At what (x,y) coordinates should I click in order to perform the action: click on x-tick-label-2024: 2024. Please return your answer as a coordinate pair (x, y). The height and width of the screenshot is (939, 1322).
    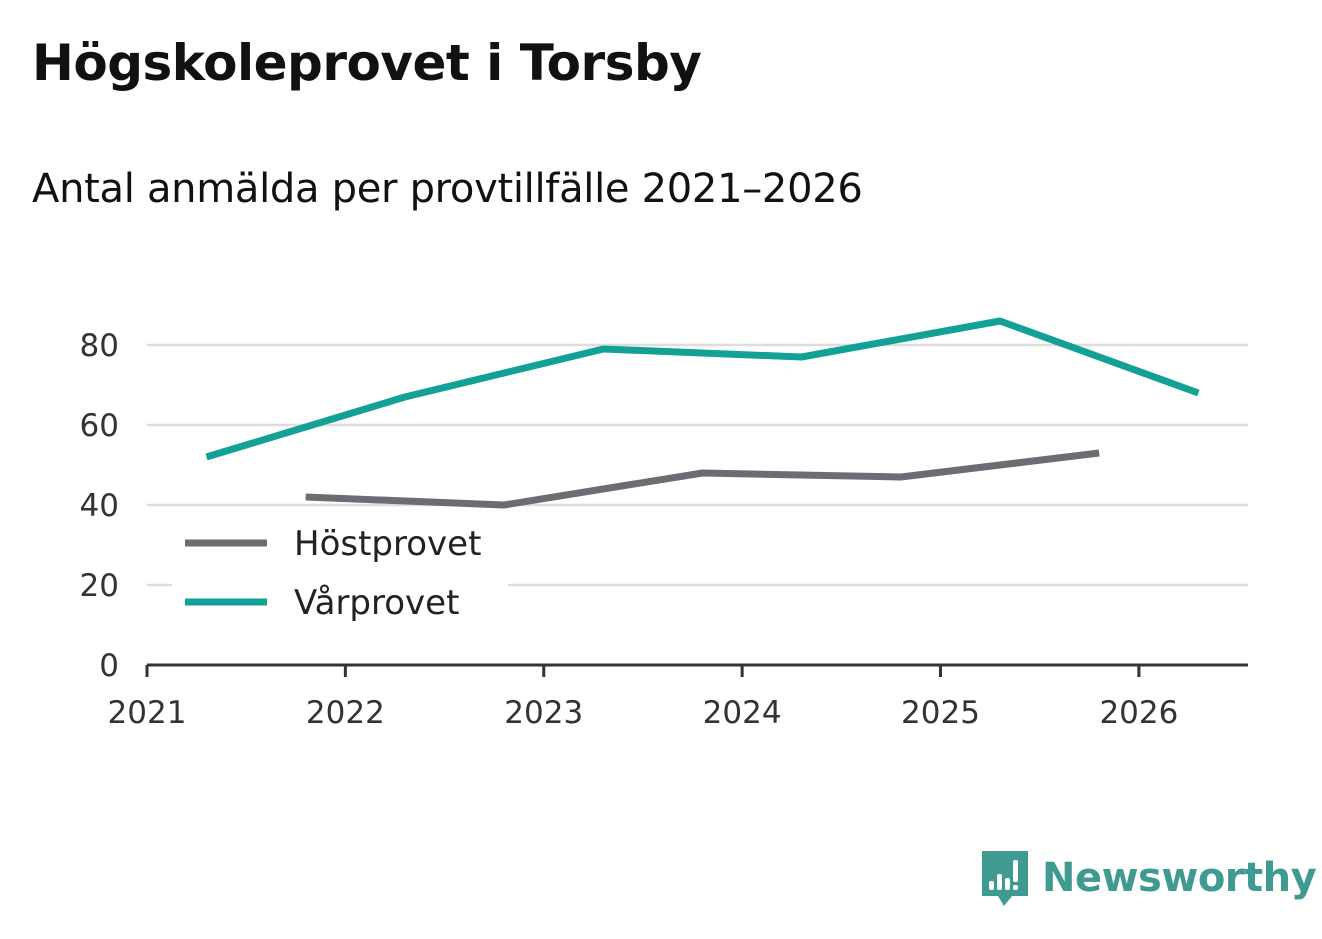
    Looking at the image, I should click on (742, 713).